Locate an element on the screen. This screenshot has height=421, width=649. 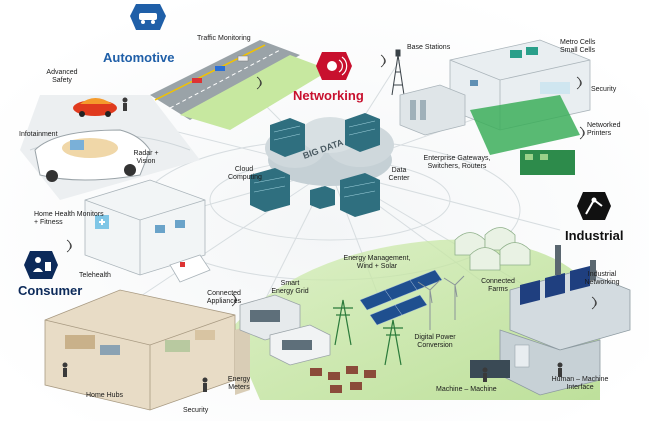
power-pylons is located at coordinates (368, 332).